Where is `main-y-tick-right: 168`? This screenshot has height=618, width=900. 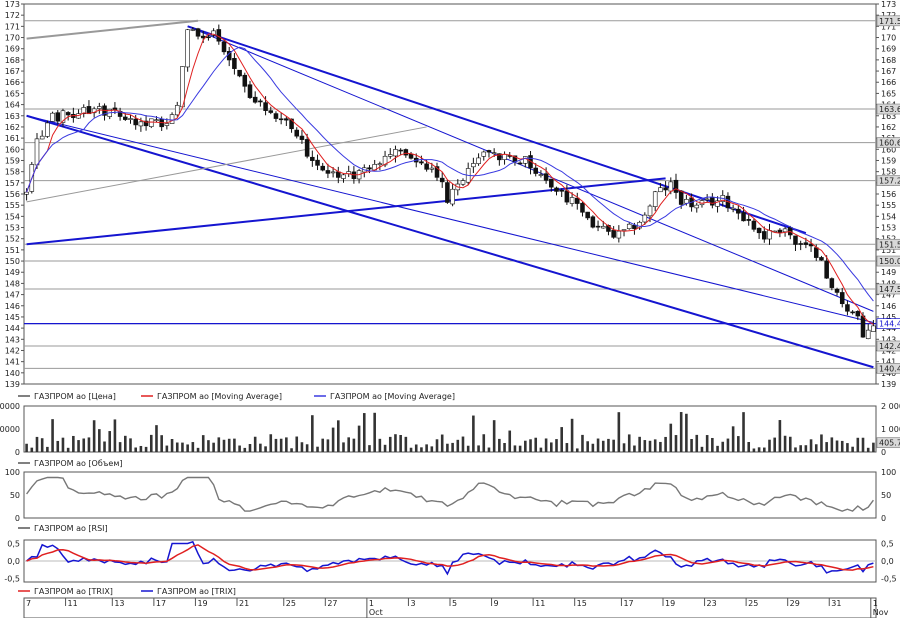 main-y-tick-right: 168 is located at coordinates (888, 60).